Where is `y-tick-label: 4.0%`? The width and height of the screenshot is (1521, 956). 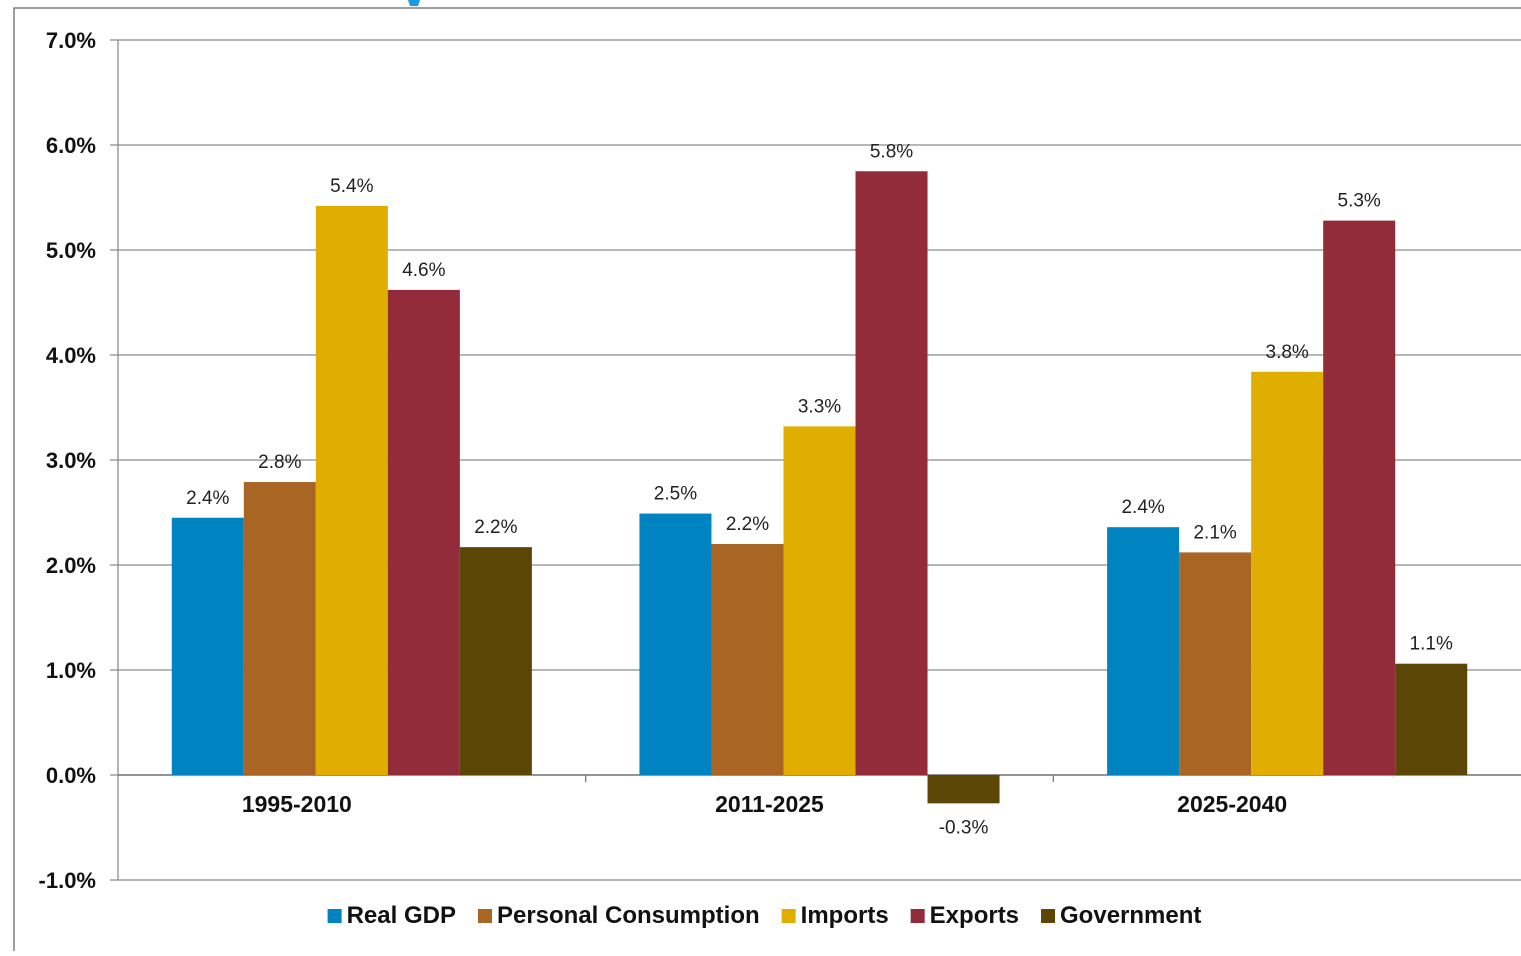
y-tick-label: 4.0% is located at coordinates (71, 355).